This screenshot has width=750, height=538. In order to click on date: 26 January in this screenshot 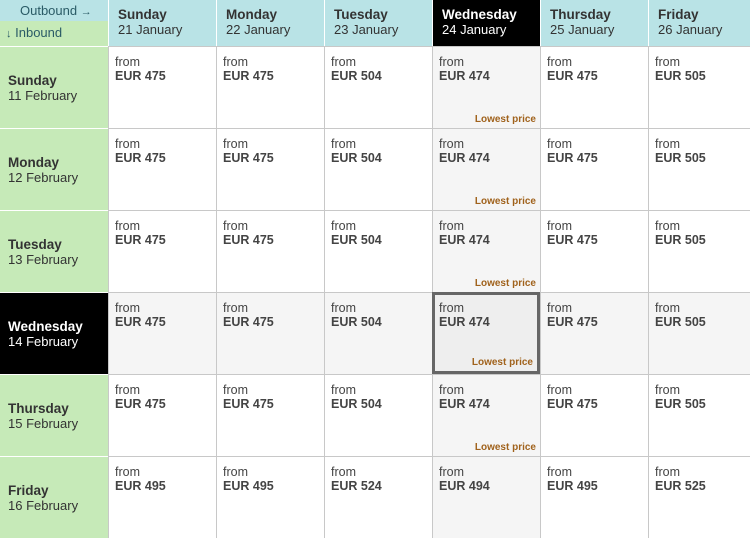, I will do `click(690, 29)`.